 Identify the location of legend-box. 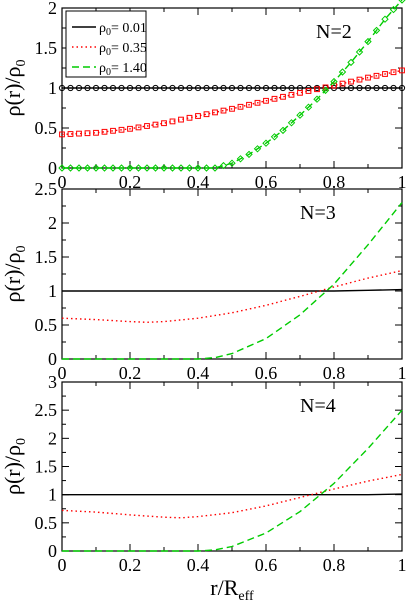
(106, 44).